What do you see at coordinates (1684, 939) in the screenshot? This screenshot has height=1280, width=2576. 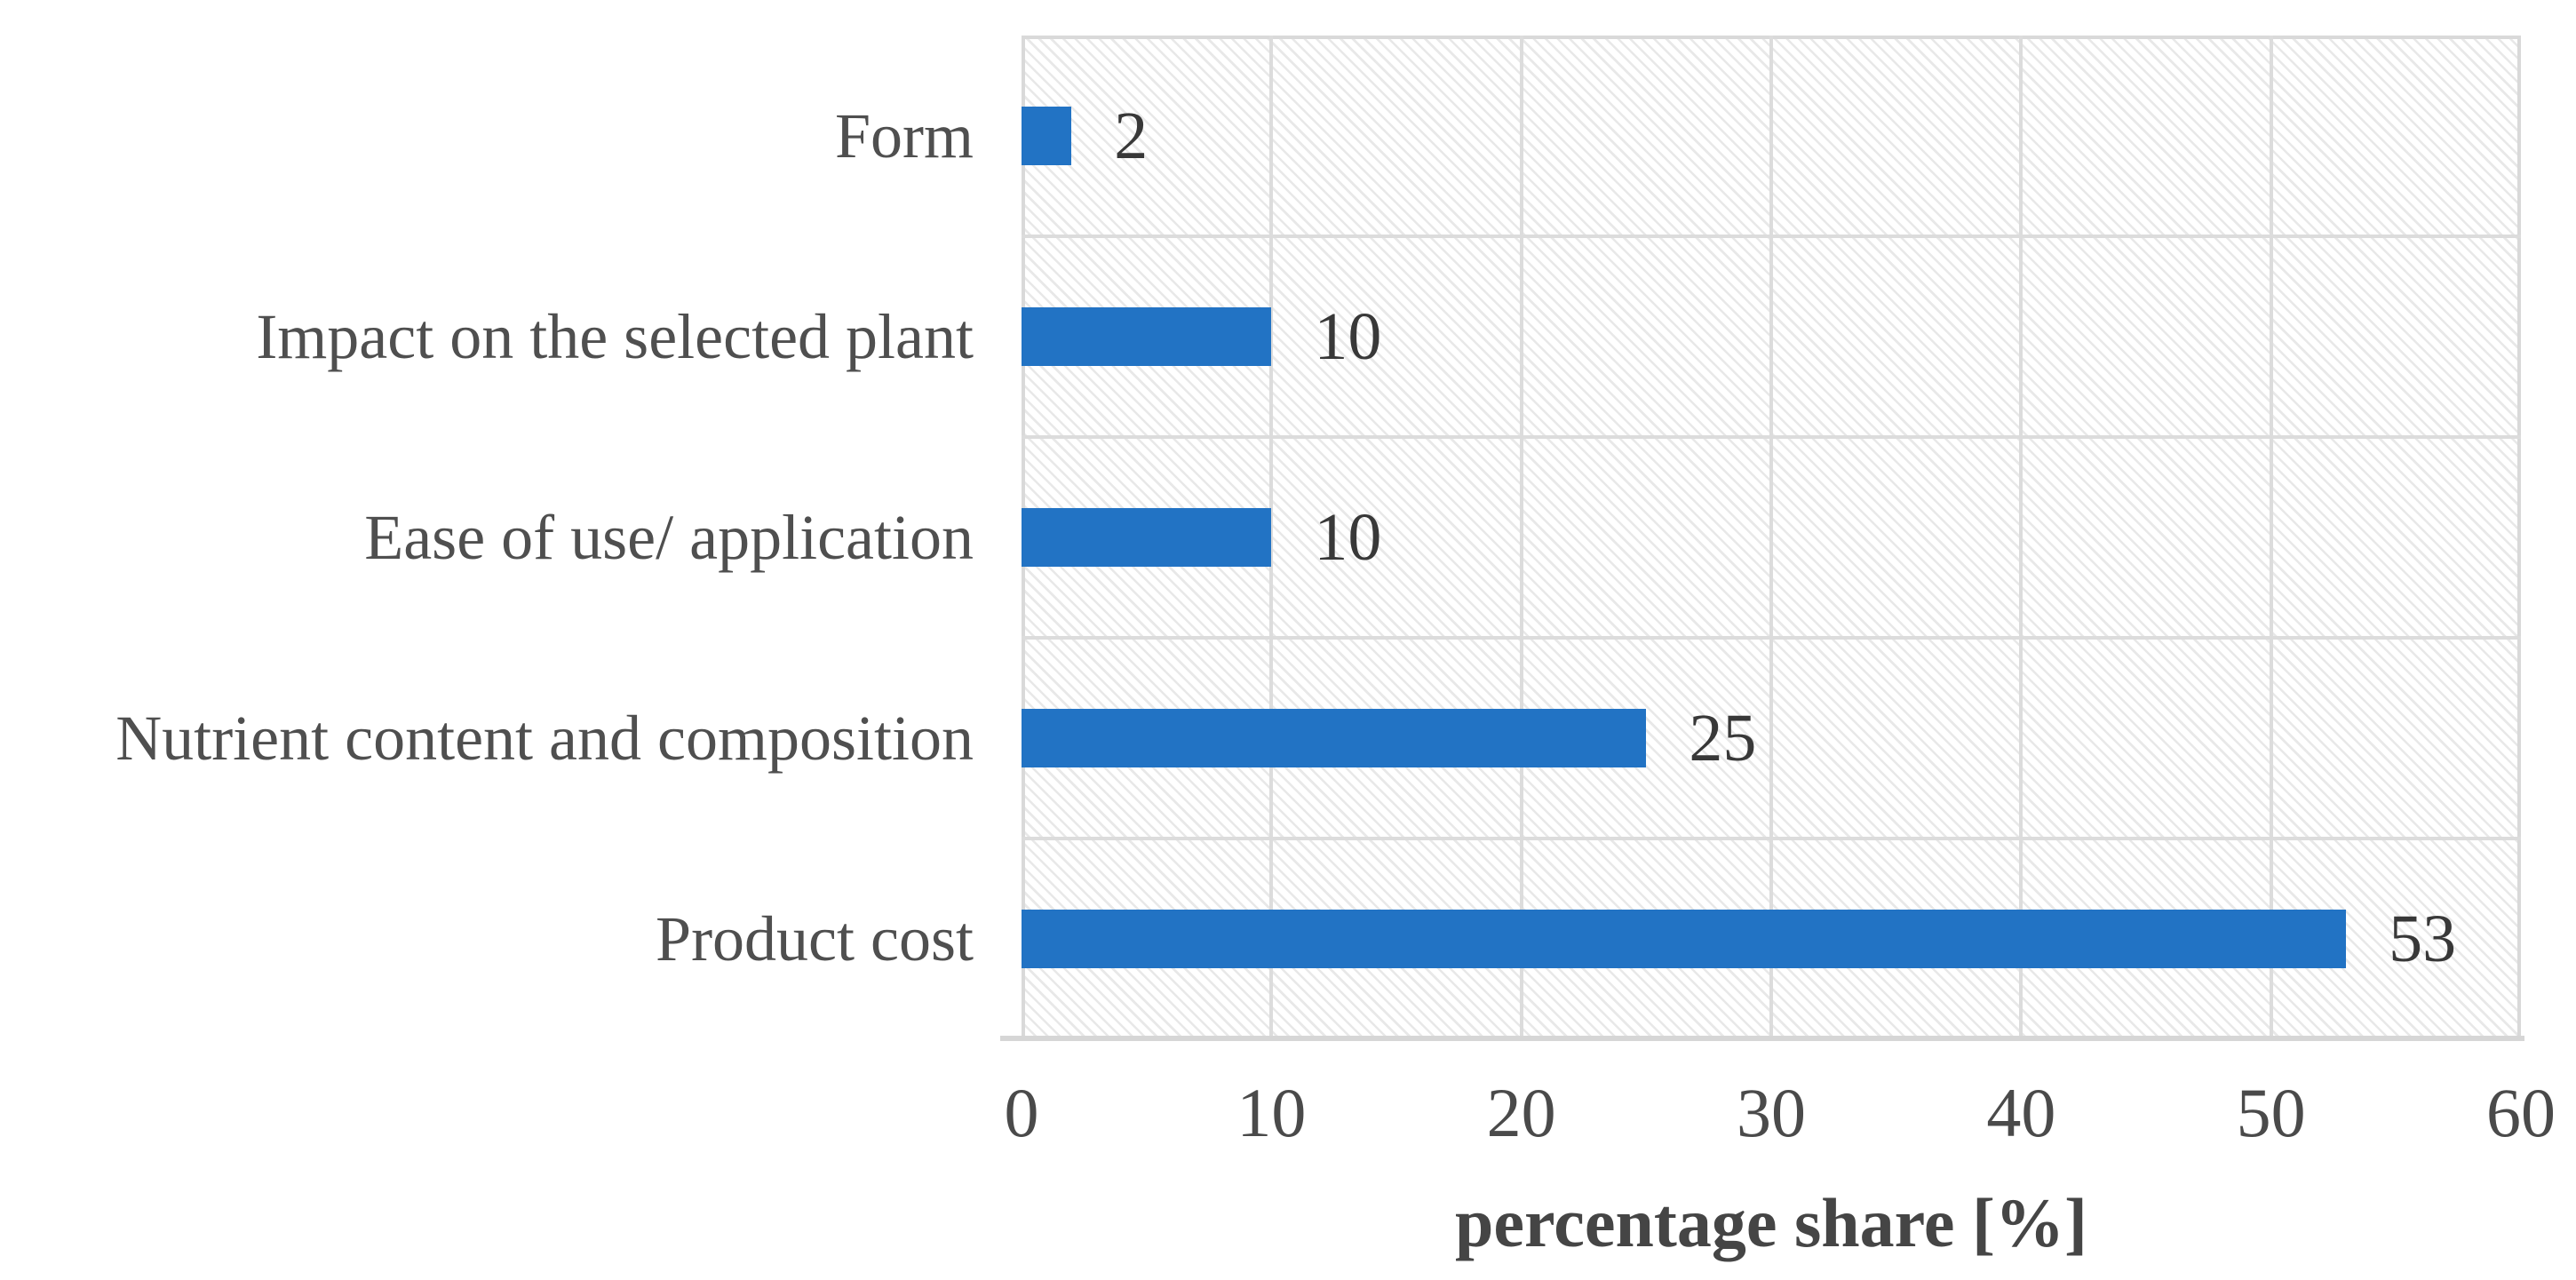 I see `bar-product-cost` at bounding box center [1684, 939].